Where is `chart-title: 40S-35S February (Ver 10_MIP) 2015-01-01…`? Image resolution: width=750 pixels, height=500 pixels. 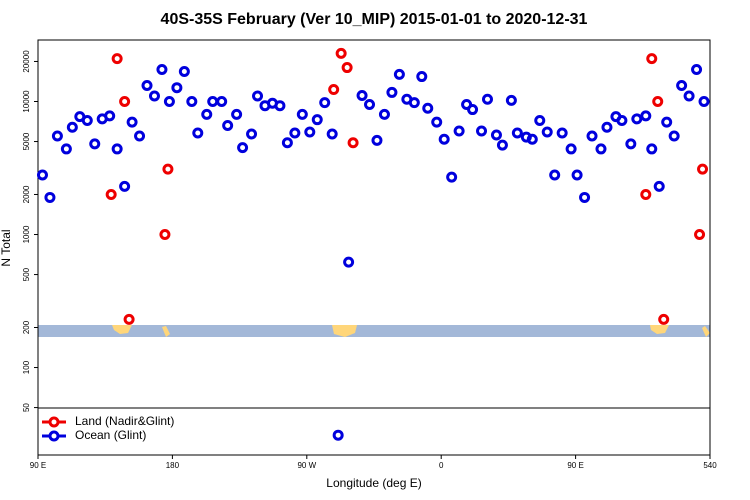
chart-title: 40S-35S February (Ver 10_MIP) 2015-01-01… is located at coordinates (374, 19).